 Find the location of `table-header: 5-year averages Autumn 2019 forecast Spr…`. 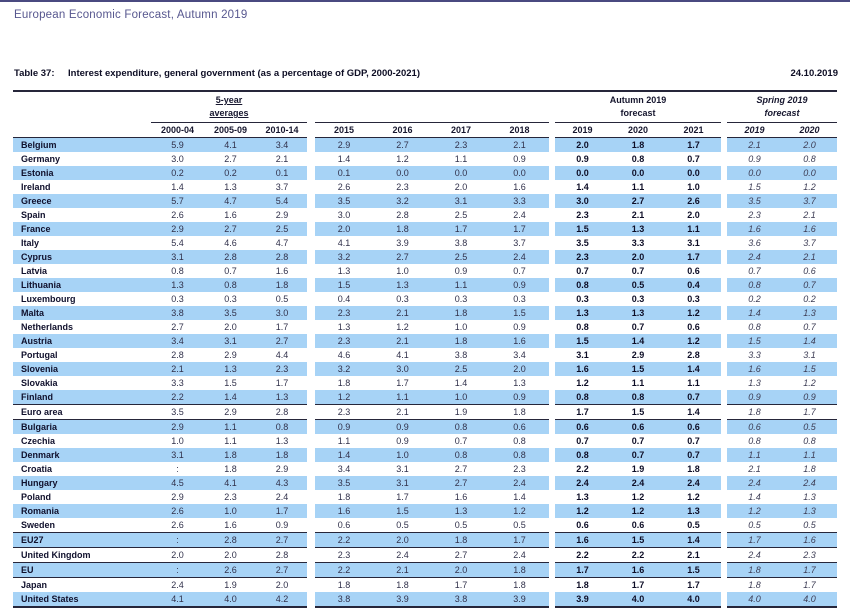

table-header: 5-year averages Autumn 2019 forecast Spr… is located at coordinates (425, 115).